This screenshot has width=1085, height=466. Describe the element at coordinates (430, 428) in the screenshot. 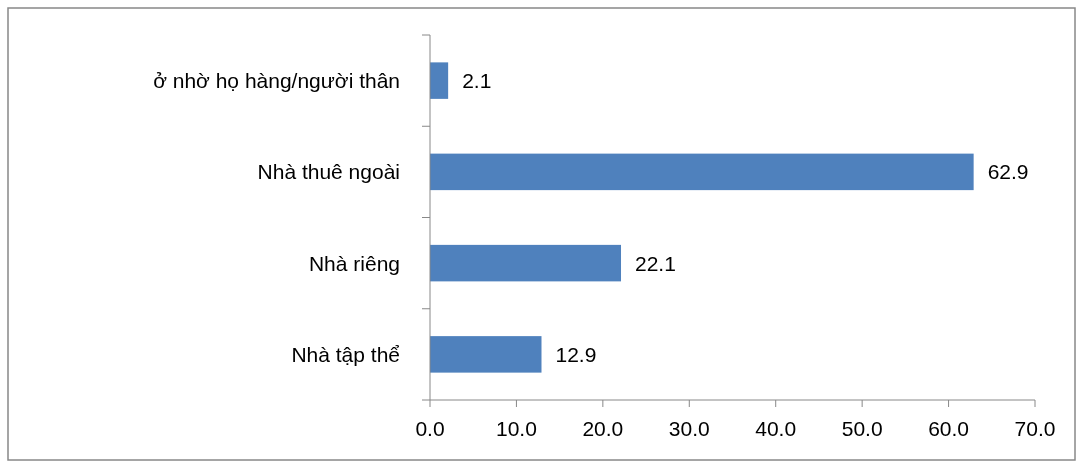

I see `x-tick-label: 0.0` at that location.